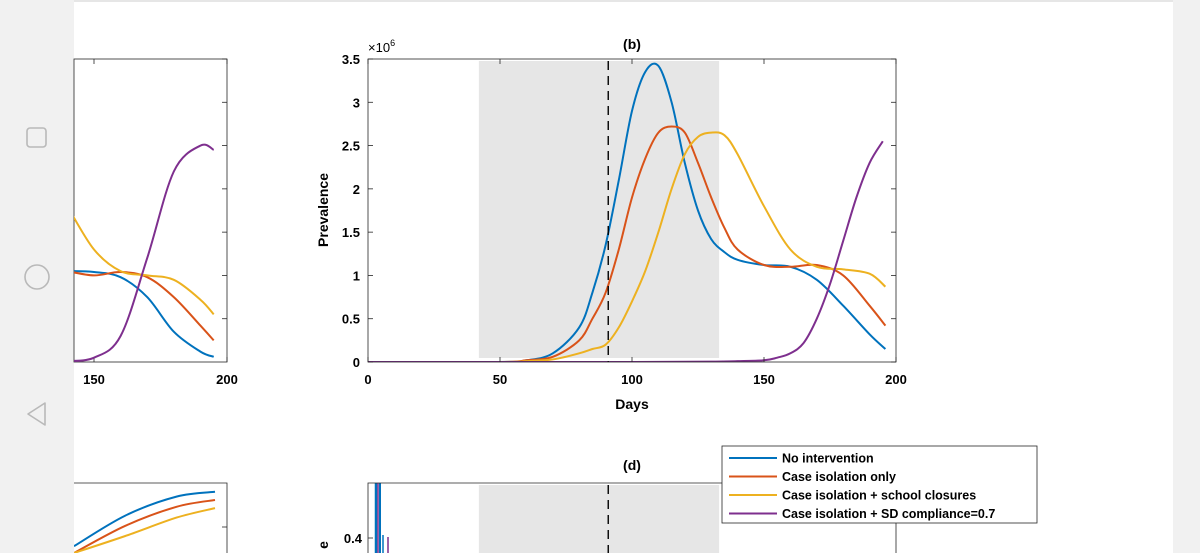 The image size is (1200, 553). What do you see at coordinates (879, 496) in the screenshot?
I see `legend-label: Case isolation + school closures` at bounding box center [879, 496].